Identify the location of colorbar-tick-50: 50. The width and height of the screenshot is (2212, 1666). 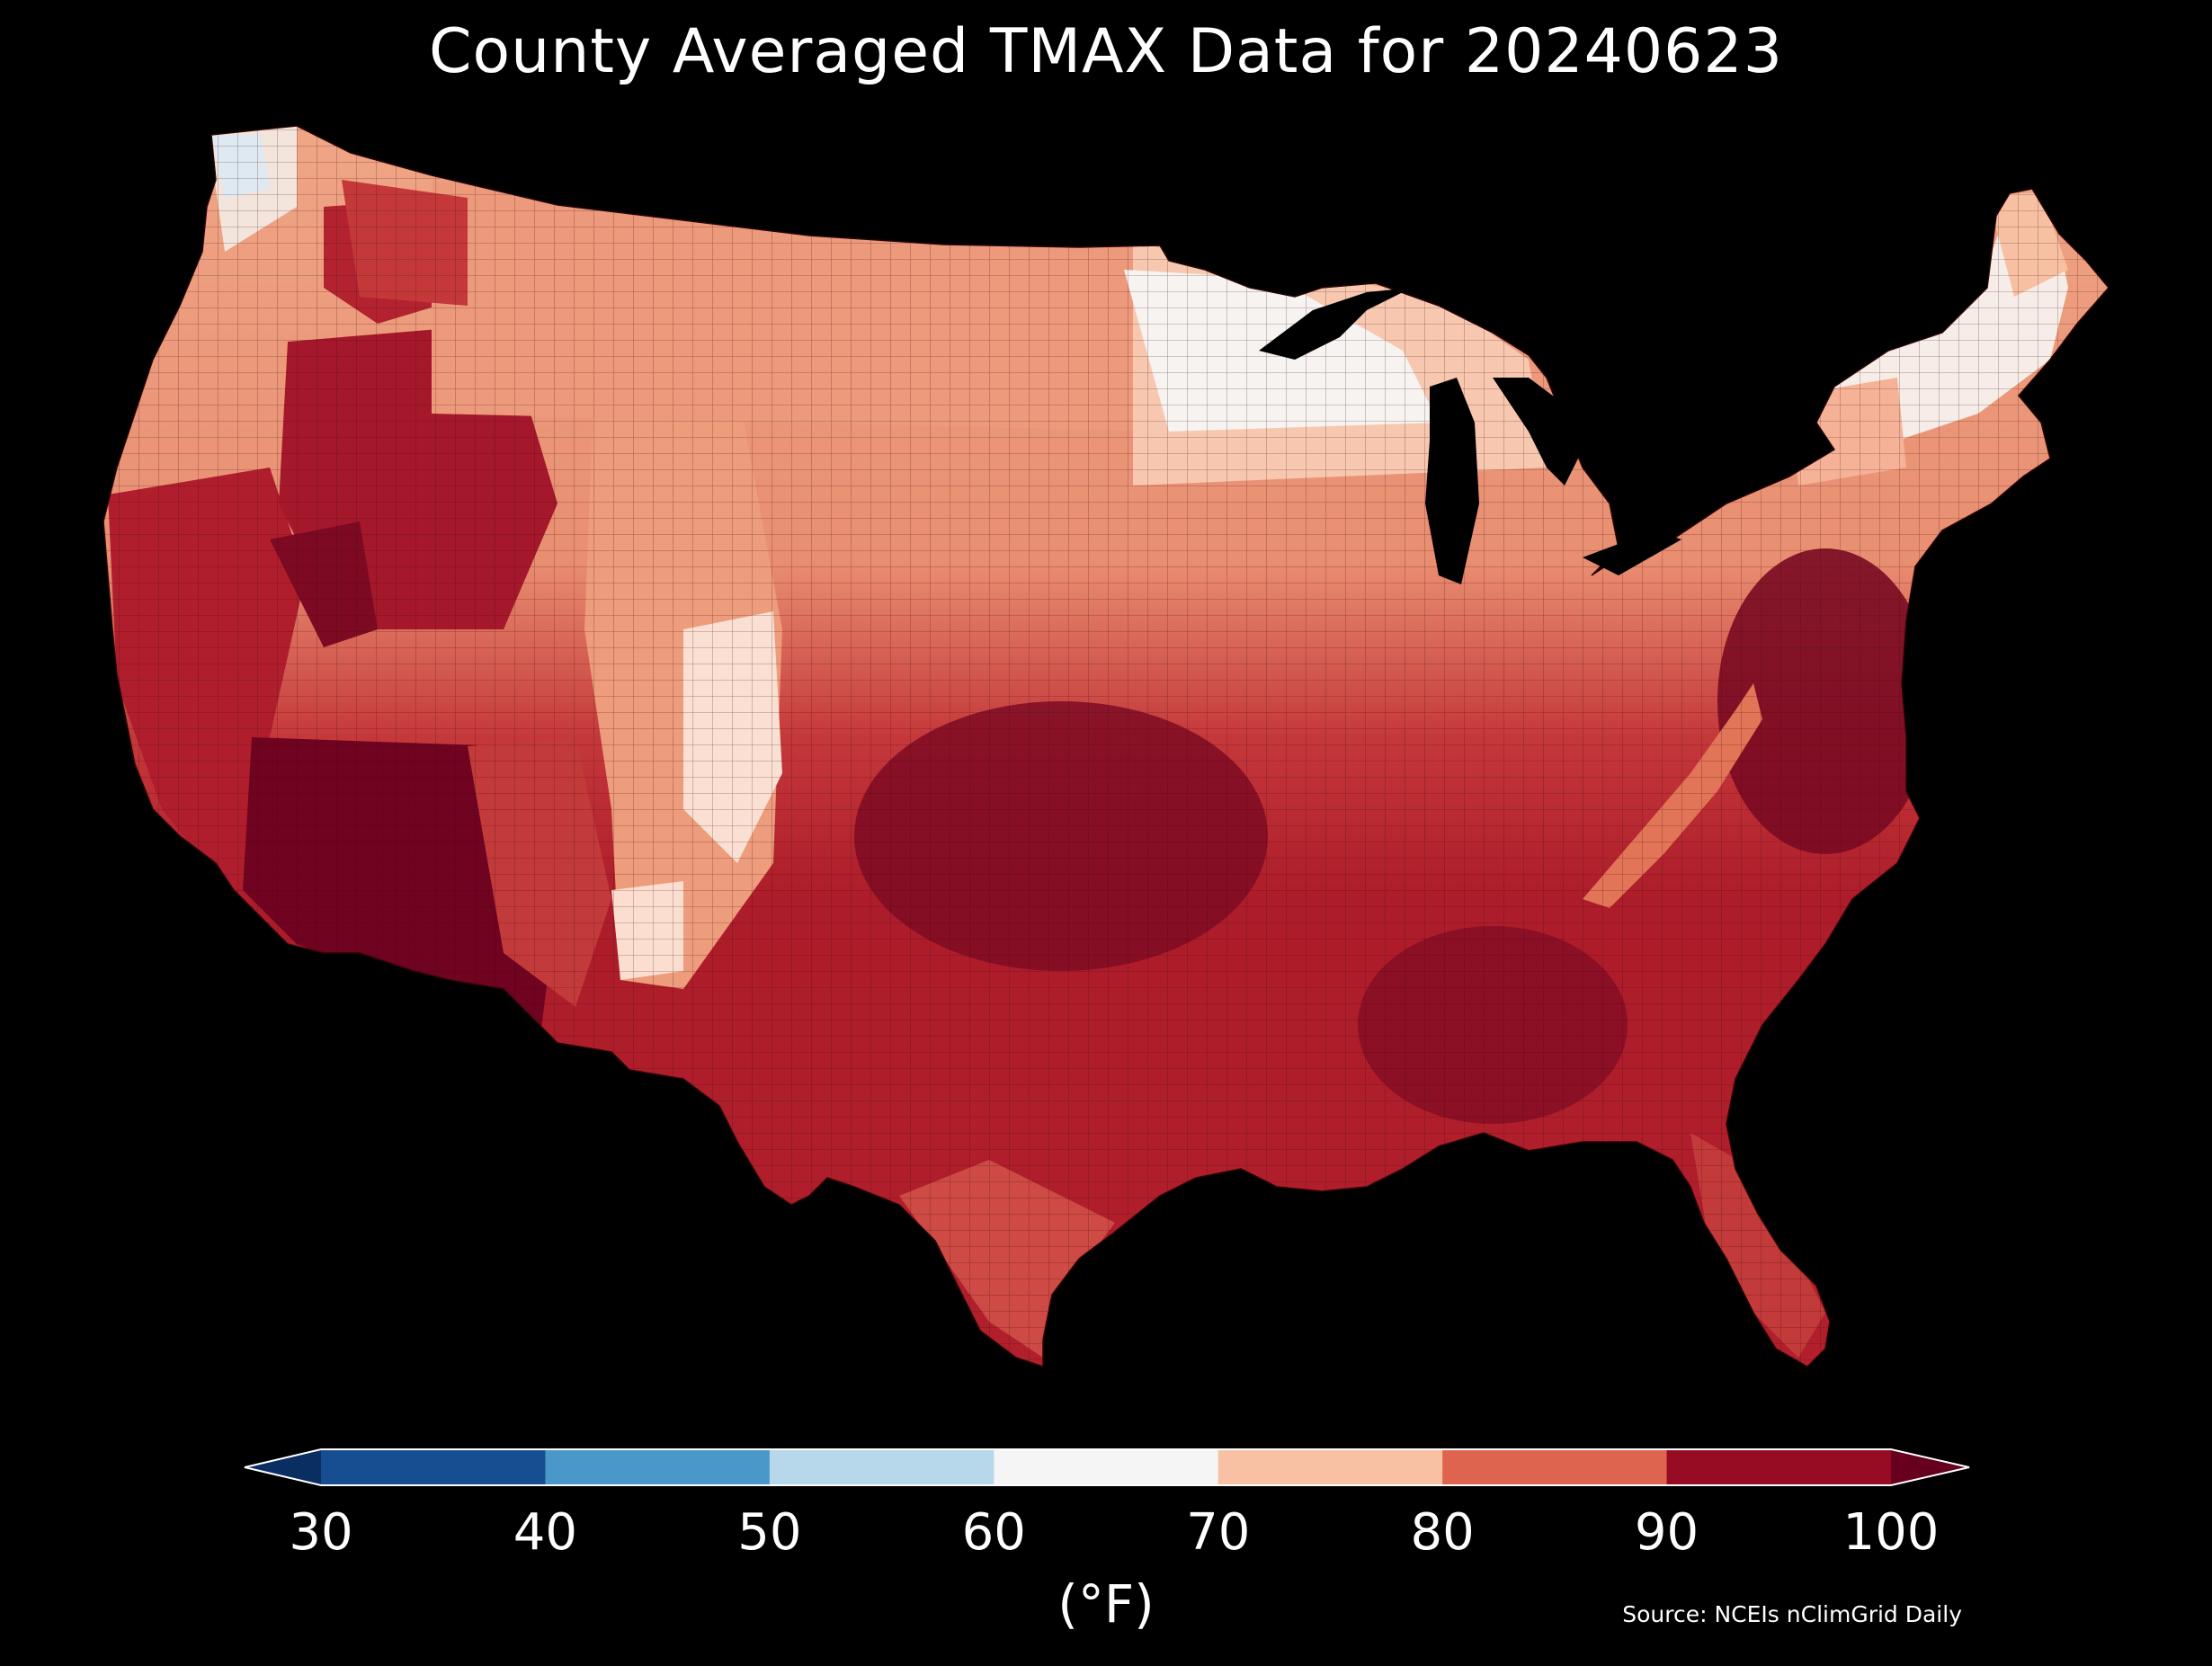
(769, 1532).